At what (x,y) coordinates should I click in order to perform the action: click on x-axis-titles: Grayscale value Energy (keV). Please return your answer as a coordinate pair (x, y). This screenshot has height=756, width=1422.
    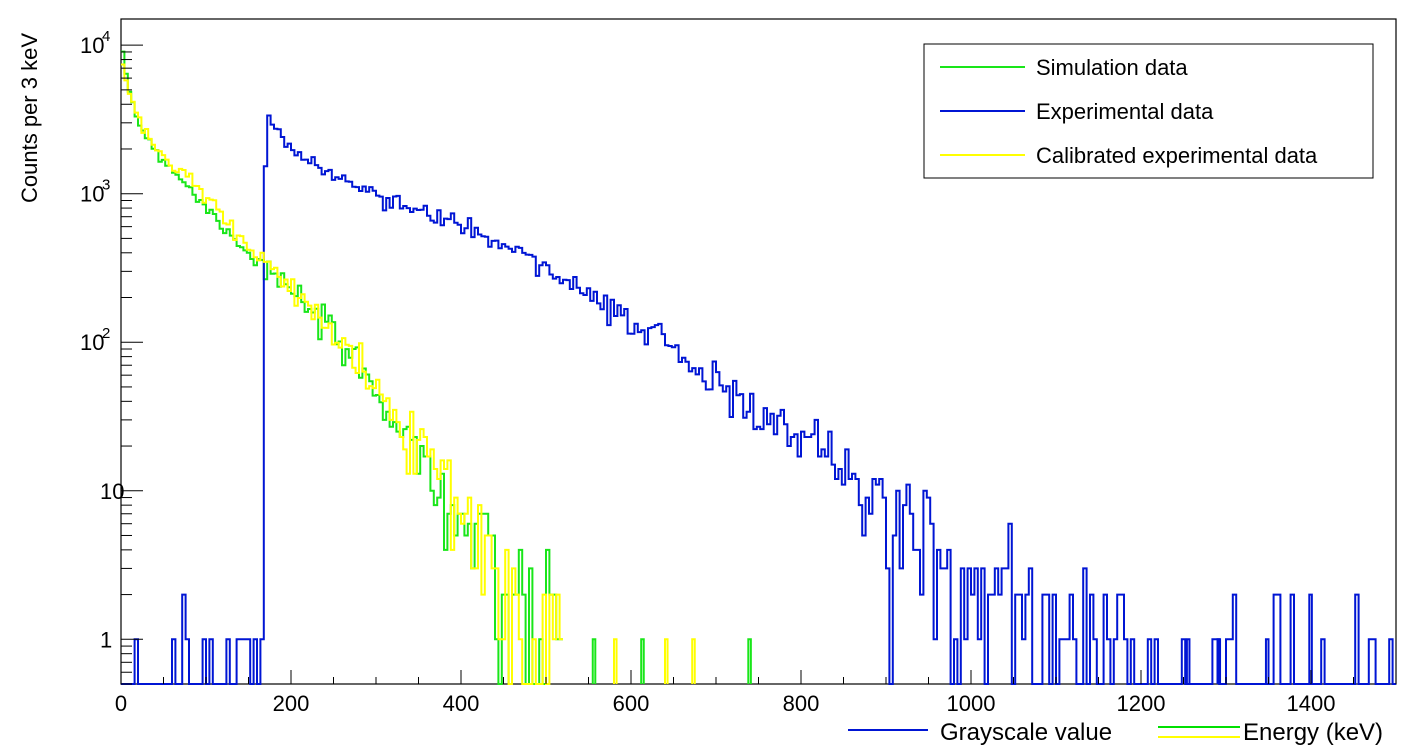
    Looking at the image, I should click on (1115, 732).